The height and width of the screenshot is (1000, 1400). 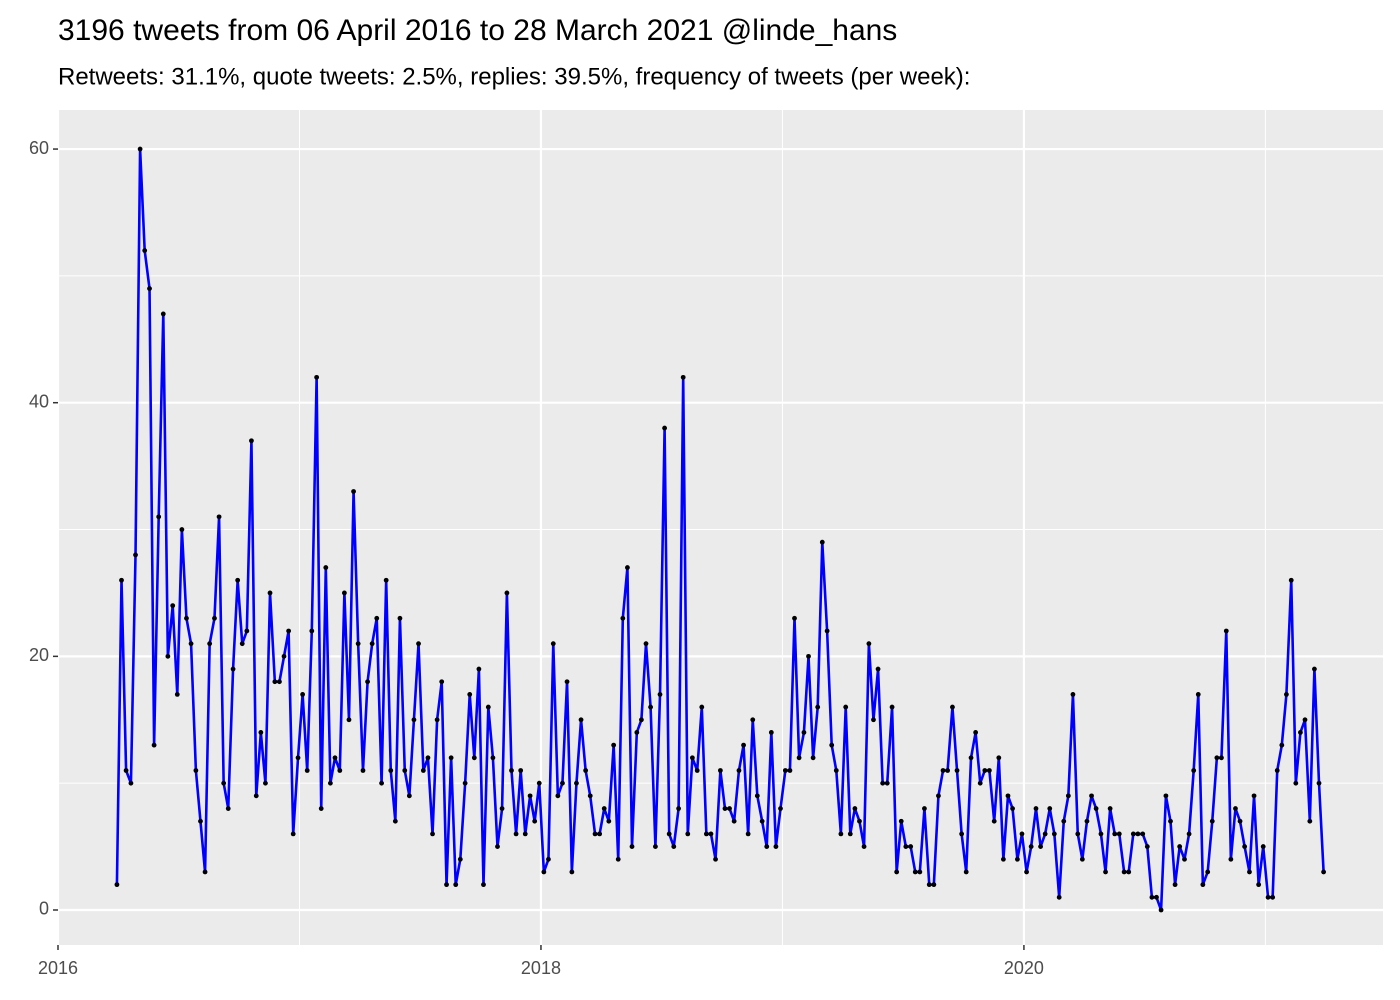 I want to click on x-tick-label: 2020, so click(x=1024, y=968).